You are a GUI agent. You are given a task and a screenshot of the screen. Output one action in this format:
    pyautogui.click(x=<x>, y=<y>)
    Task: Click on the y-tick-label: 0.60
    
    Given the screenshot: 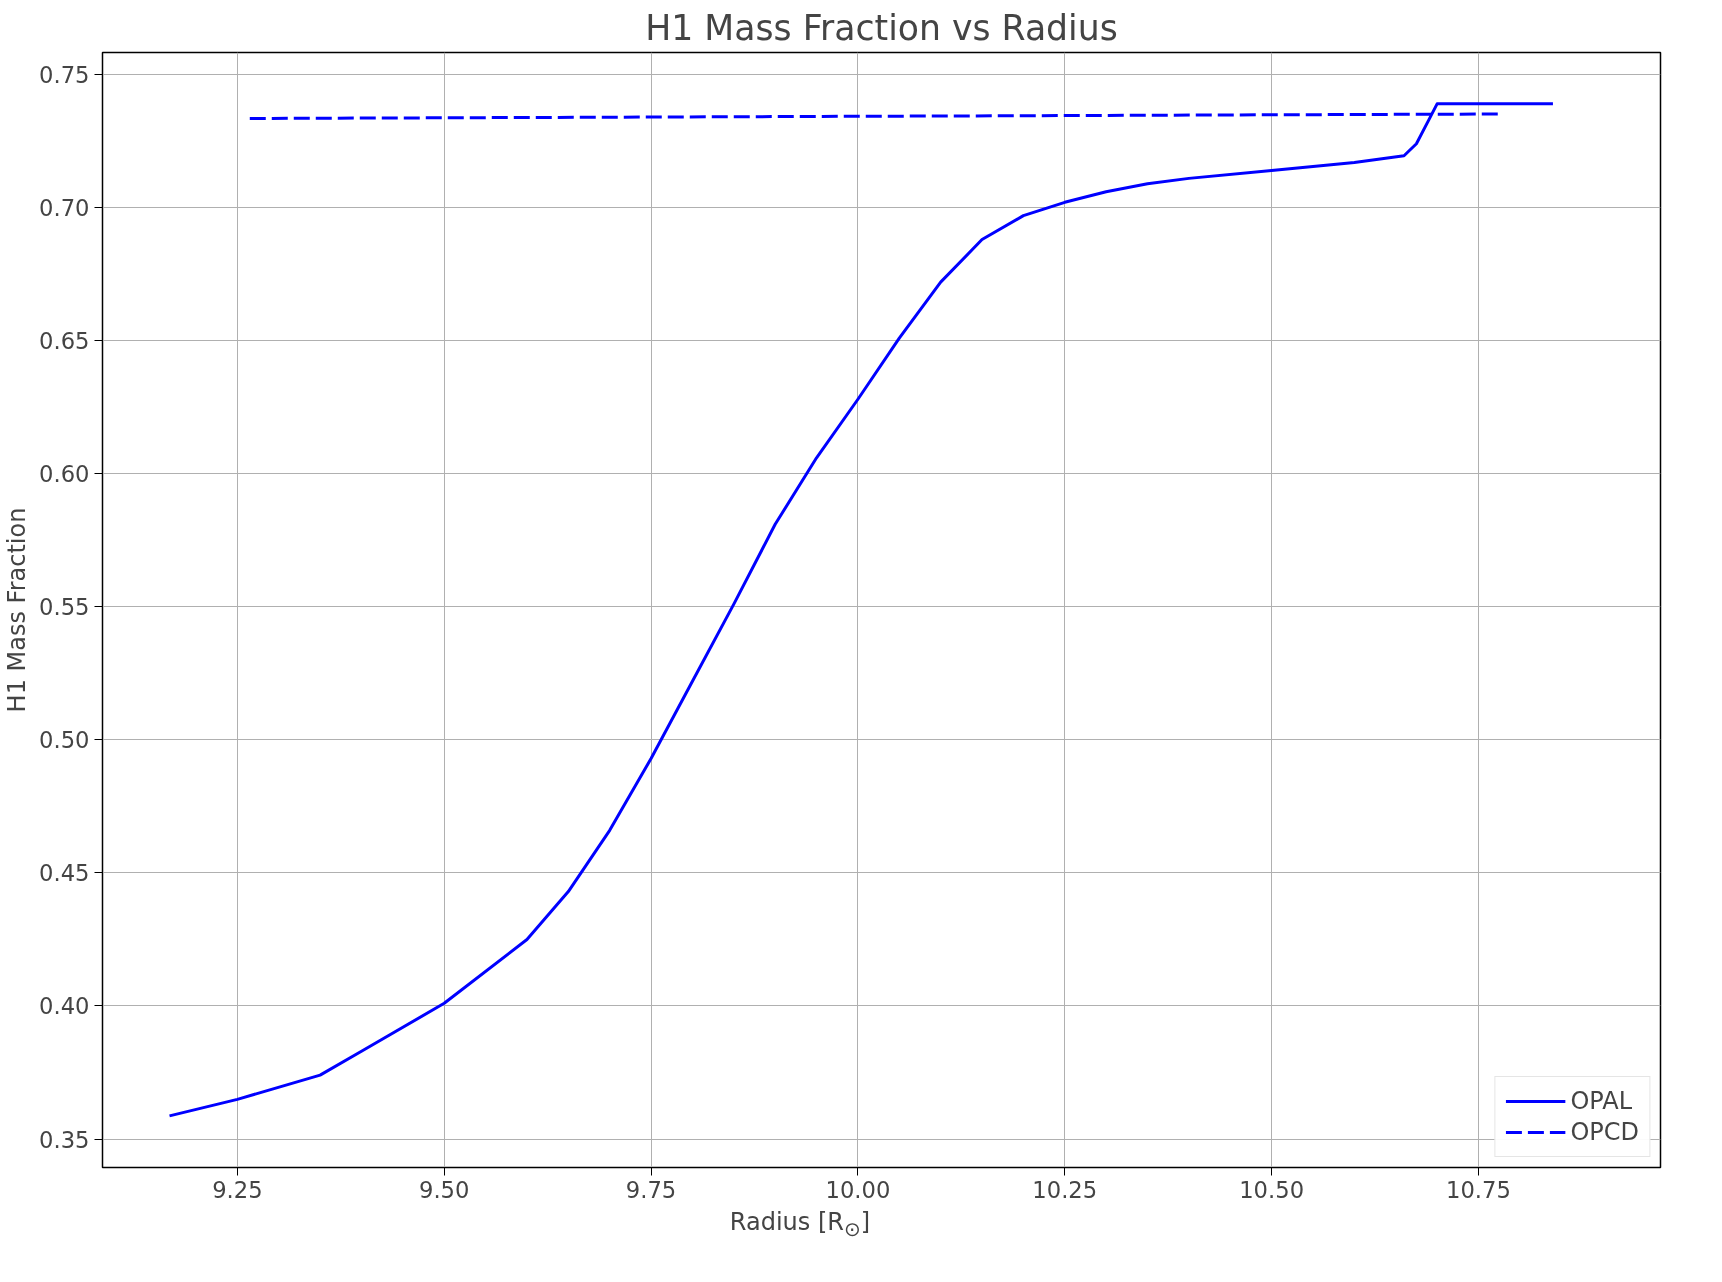 What is the action you would take?
    pyautogui.click(x=64, y=474)
    